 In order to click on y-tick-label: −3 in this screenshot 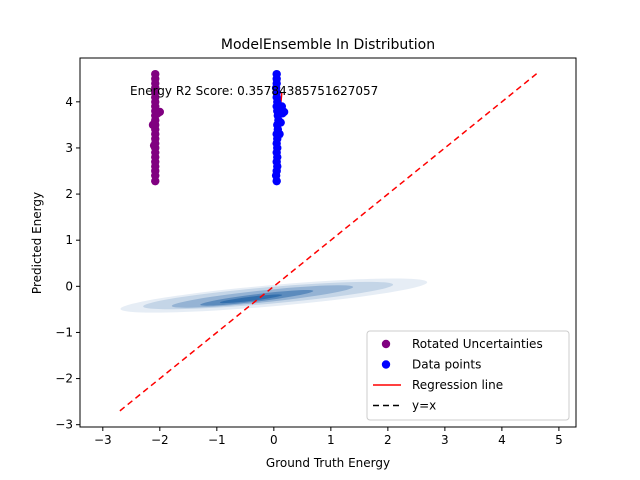, I will do `click(64, 425)`.